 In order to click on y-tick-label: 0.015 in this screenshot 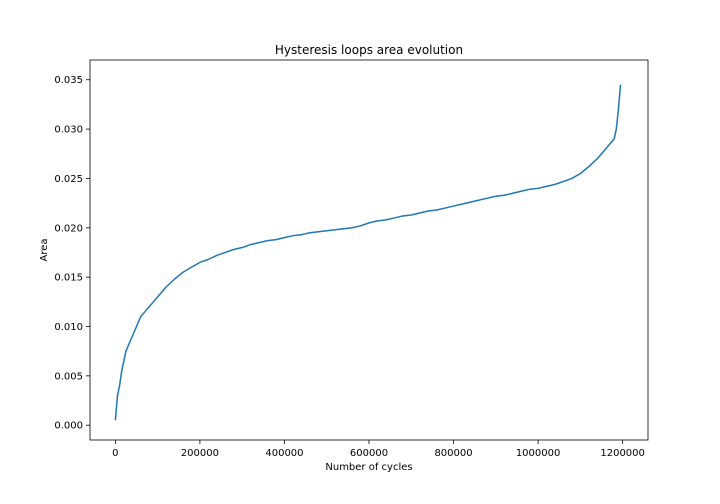, I will do `click(68, 278)`.